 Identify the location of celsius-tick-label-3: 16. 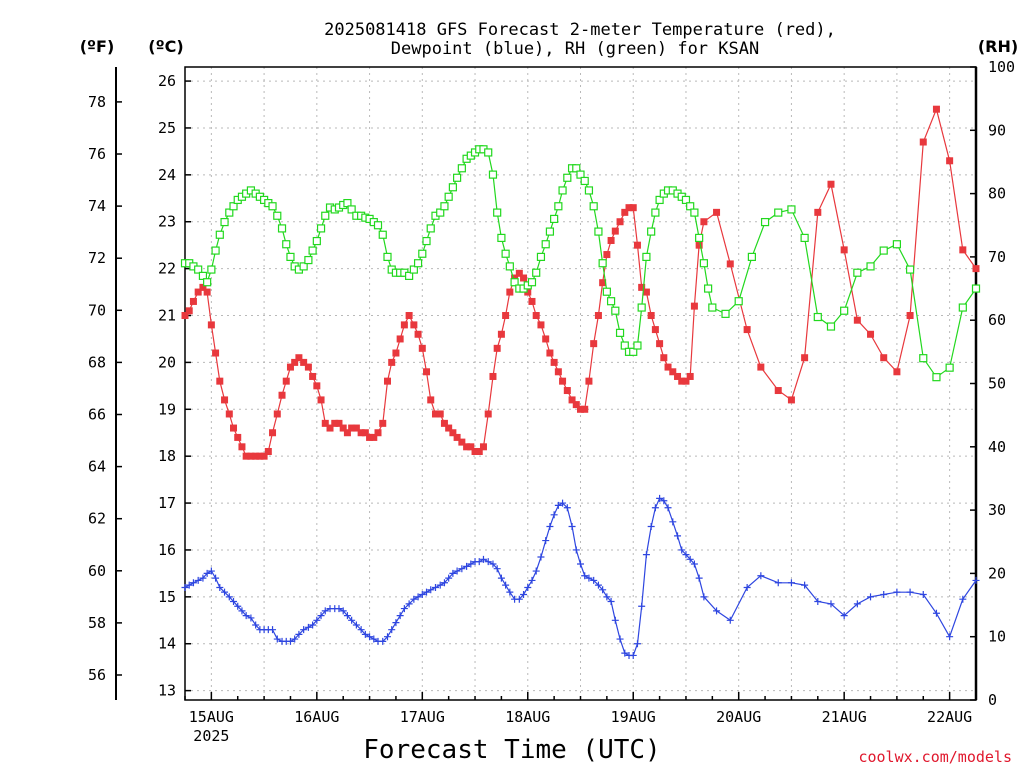
(167, 550).